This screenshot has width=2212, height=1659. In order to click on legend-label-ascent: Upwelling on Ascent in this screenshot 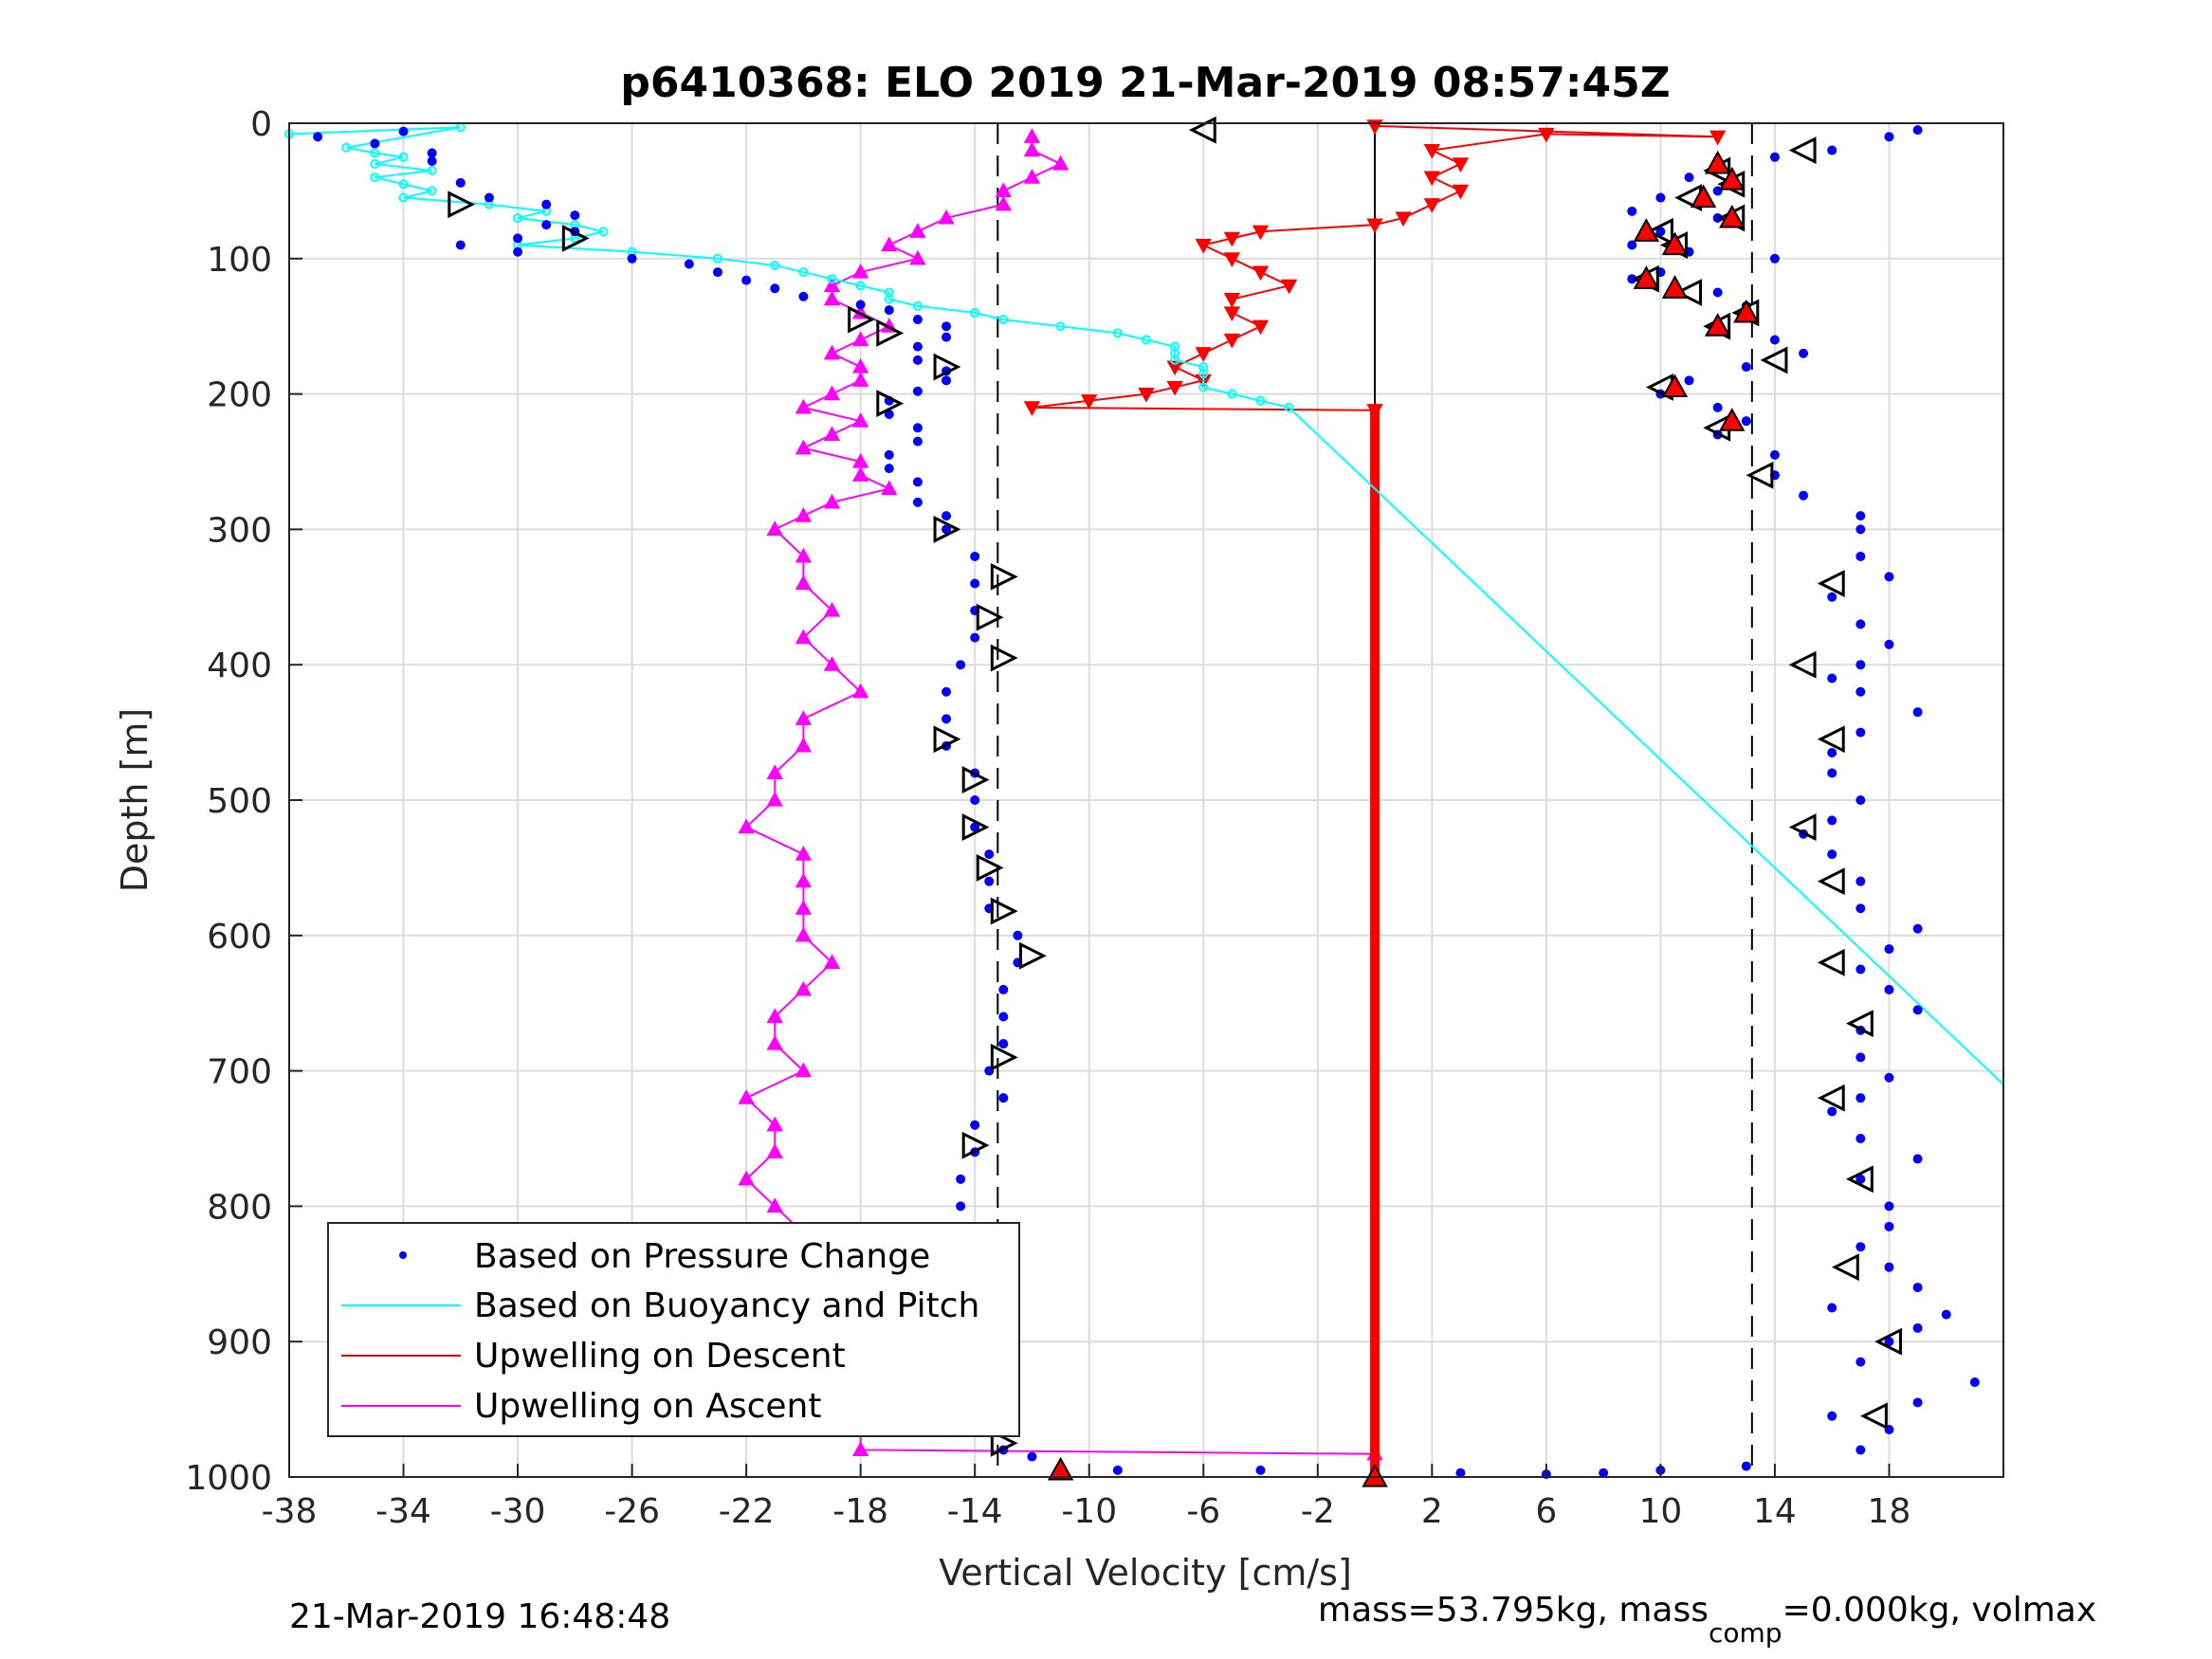, I will do `click(647, 1406)`.